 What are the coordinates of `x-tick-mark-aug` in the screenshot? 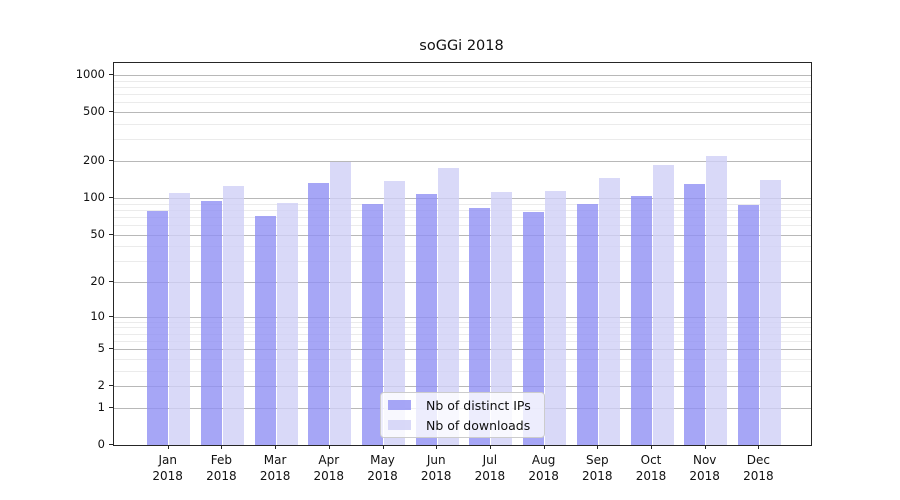 It's located at (544, 447).